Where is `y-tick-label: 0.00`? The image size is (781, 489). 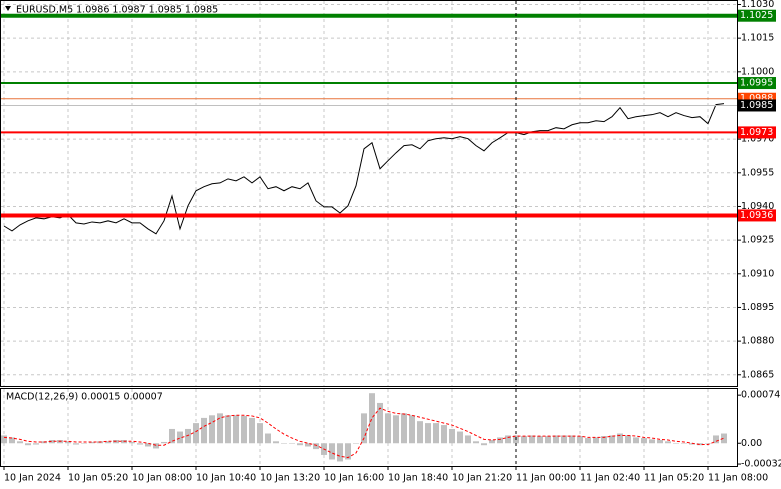 y-tick-label: 0.00 is located at coordinates (751, 443).